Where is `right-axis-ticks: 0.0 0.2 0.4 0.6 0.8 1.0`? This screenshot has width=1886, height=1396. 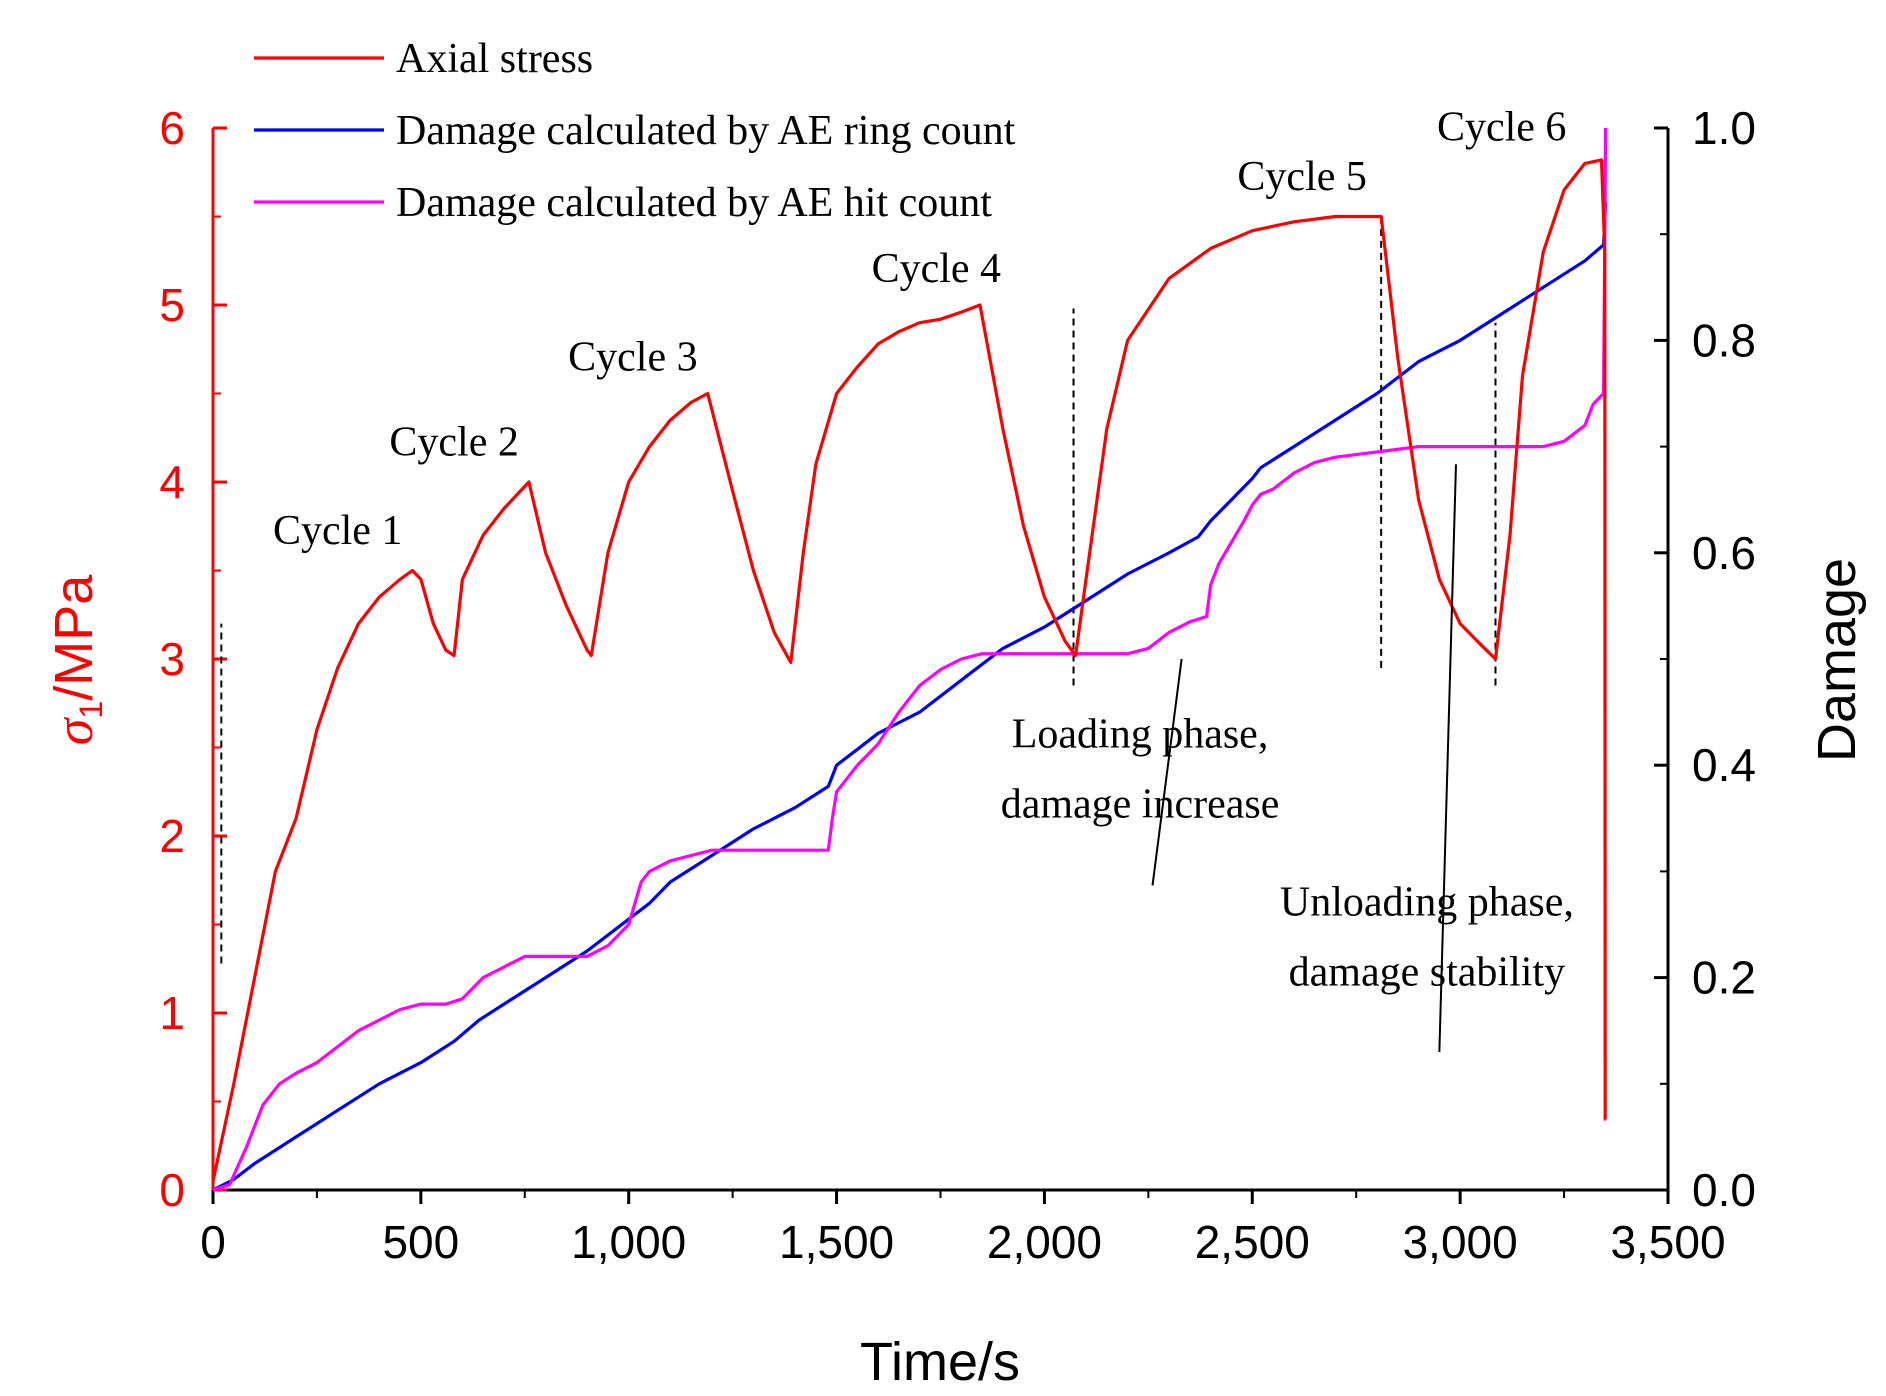 right-axis-ticks: 0.0 0.2 0.4 0.6 0.8 1.0 is located at coordinates (1705, 659).